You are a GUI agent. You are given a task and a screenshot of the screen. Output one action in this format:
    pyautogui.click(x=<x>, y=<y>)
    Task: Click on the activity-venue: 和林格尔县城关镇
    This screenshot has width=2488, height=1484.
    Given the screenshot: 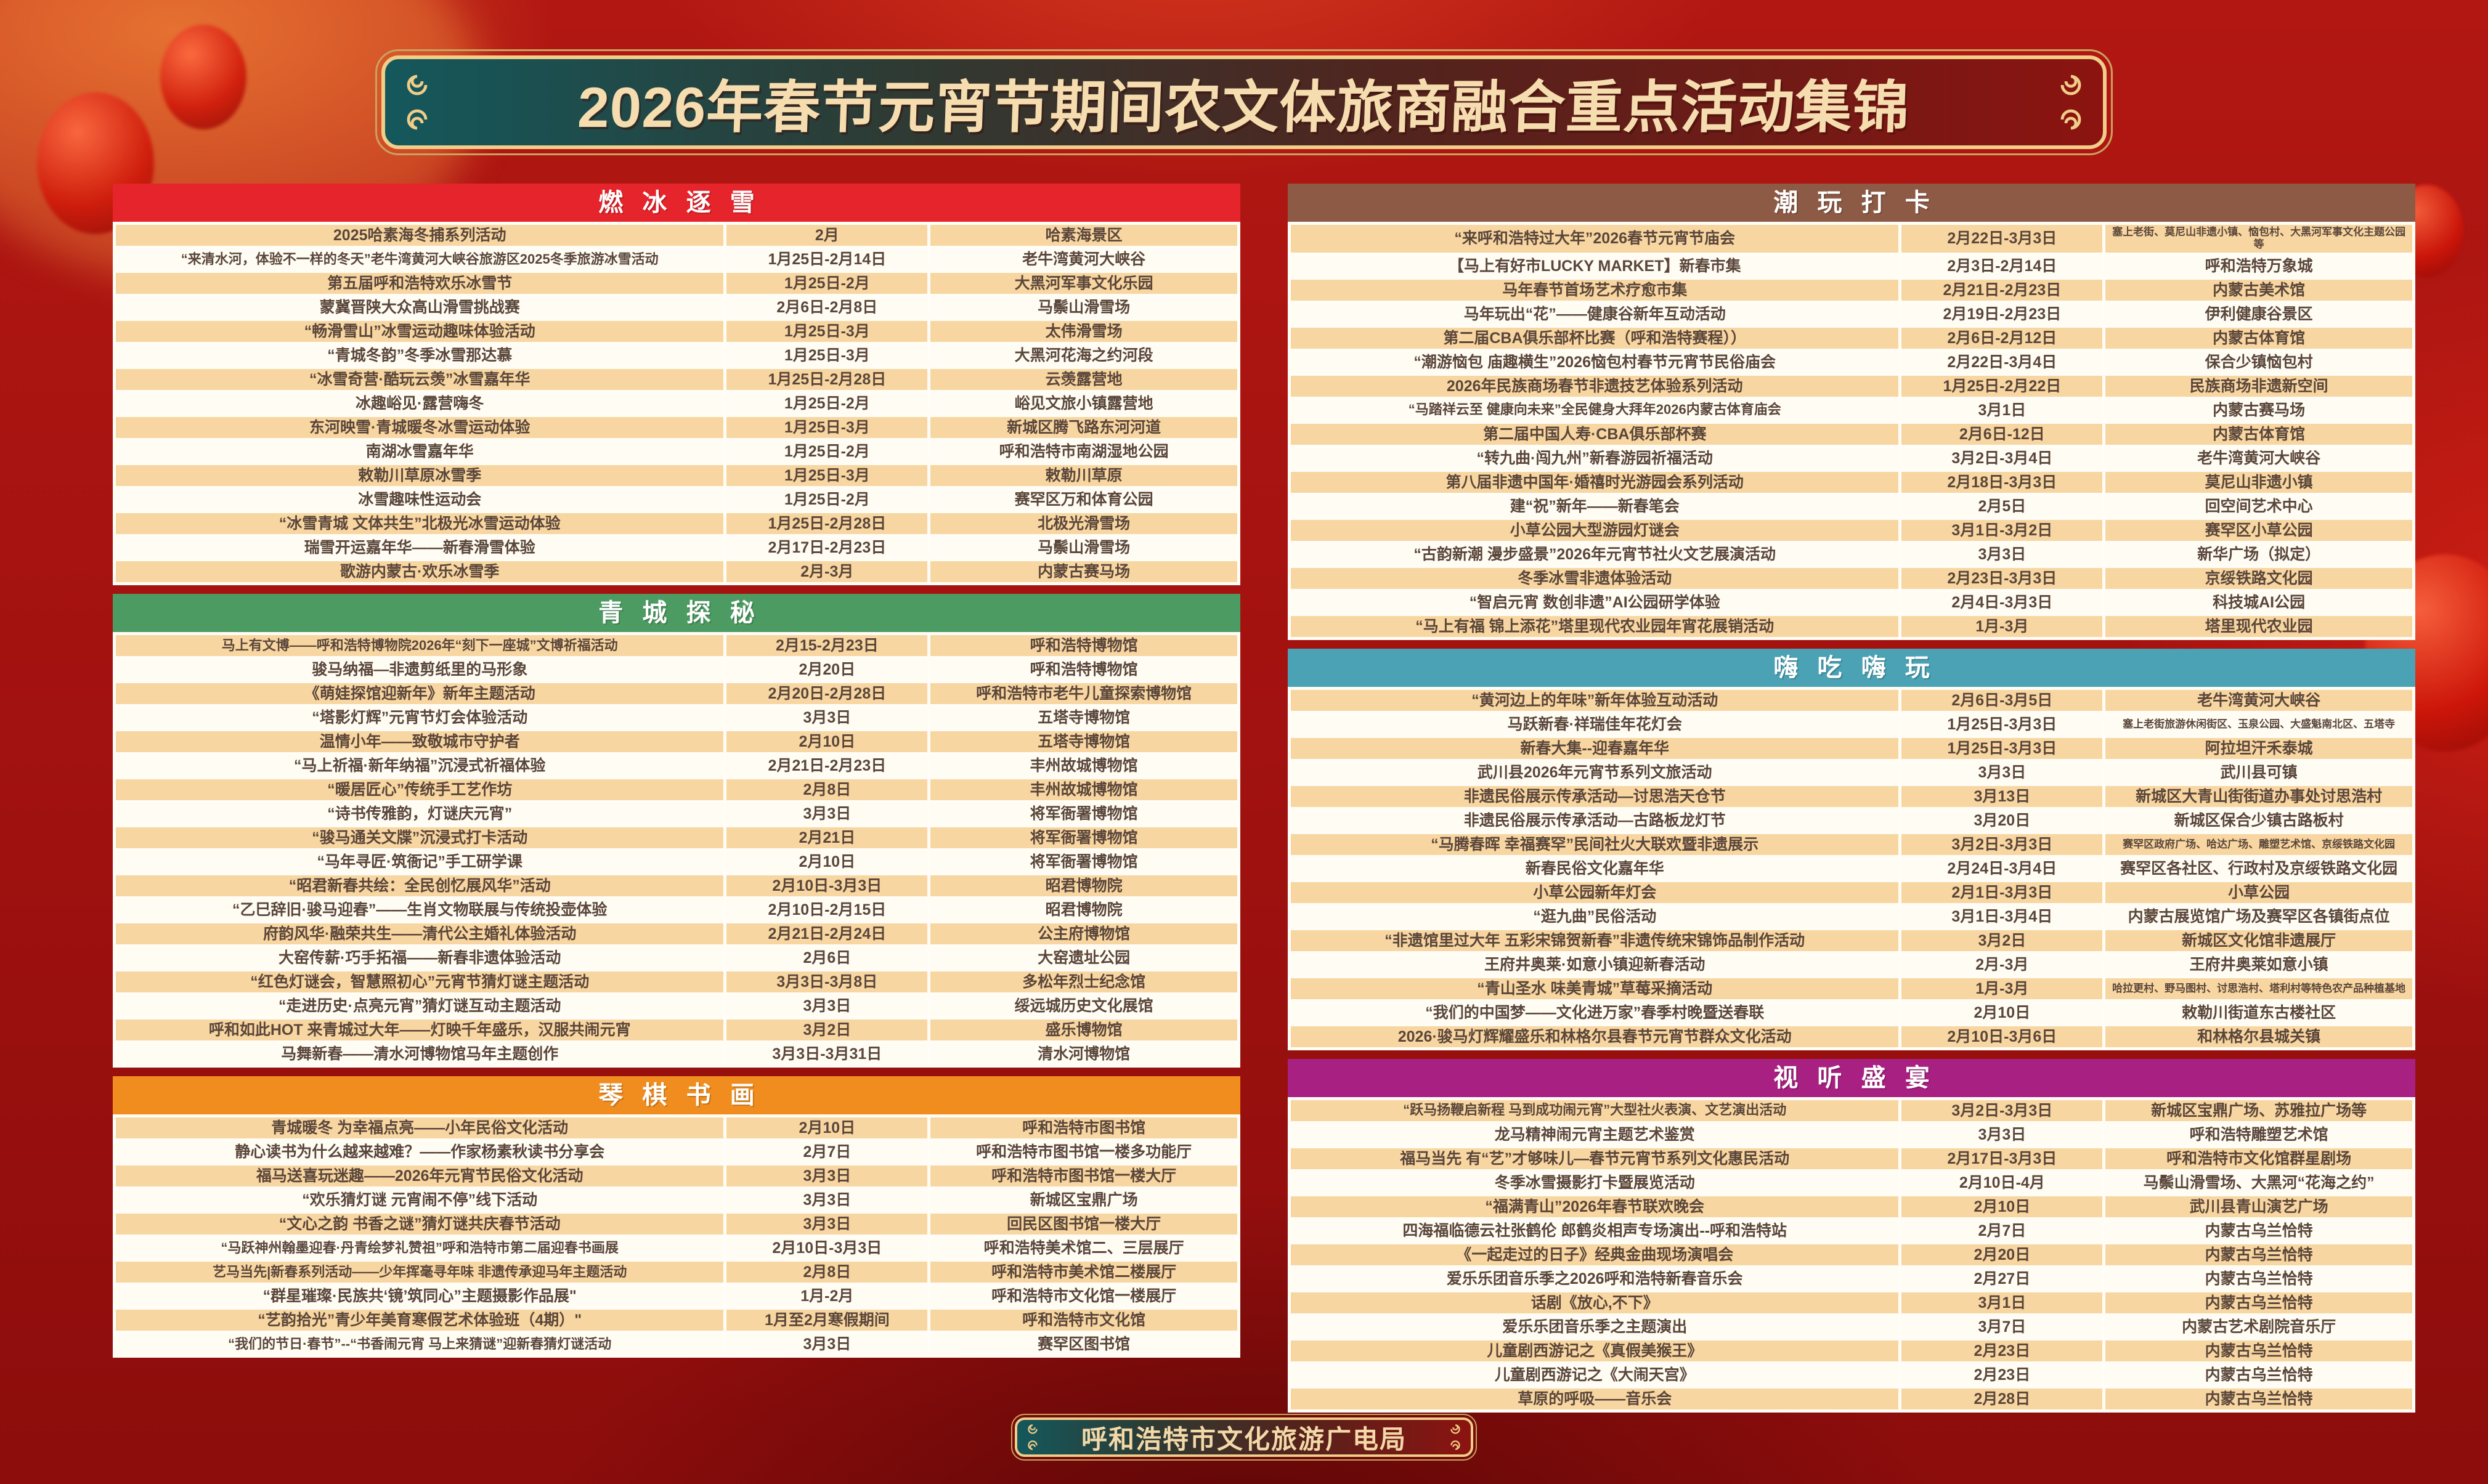 What is the action you would take?
    pyautogui.click(x=2258, y=1036)
    